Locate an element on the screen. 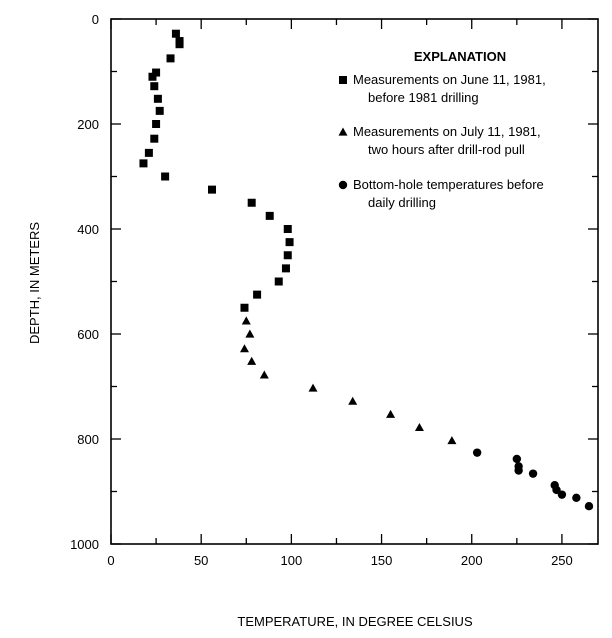 The width and height of the screenshot is (612, 638). y-tick-label: 1000 is located at coordinates (84, 544).